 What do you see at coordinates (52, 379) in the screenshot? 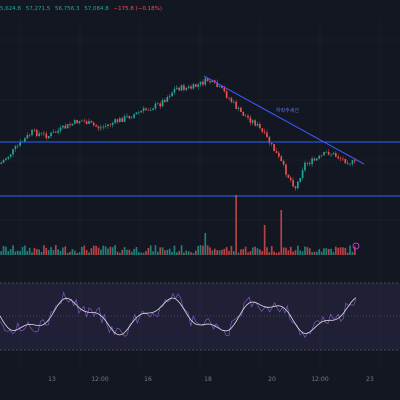
I see `x-axis-tick-label: 13` at bounding box center [52, 379].